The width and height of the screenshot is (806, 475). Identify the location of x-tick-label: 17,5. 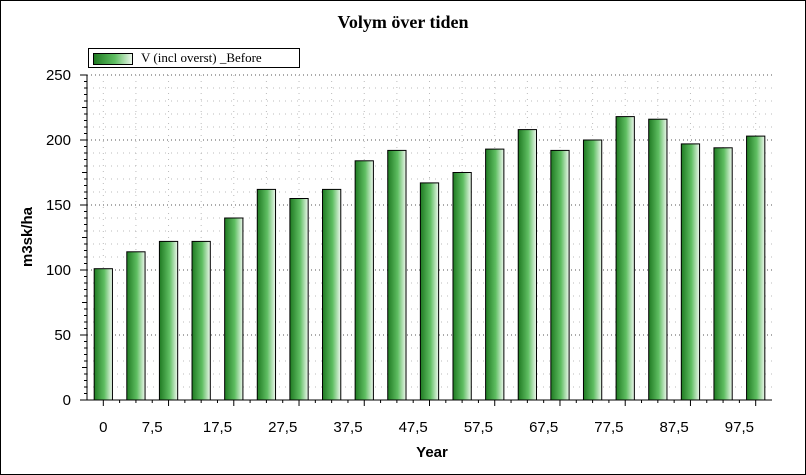
(217, 427).